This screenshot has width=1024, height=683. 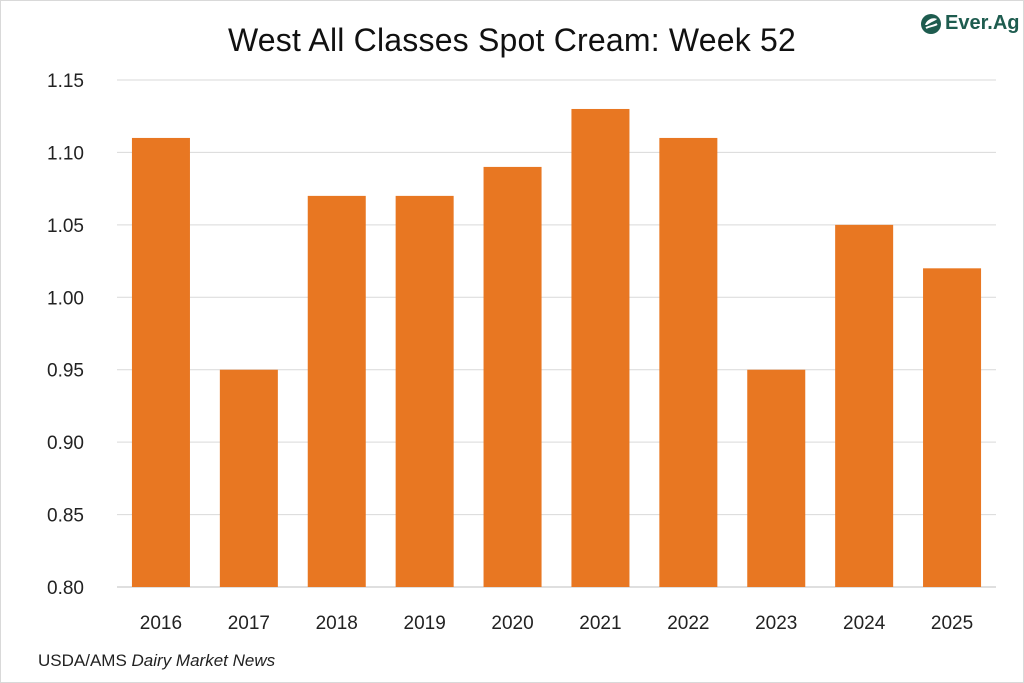 I want to click on y-tick-label: 0.95, so click(x=65, y=371).